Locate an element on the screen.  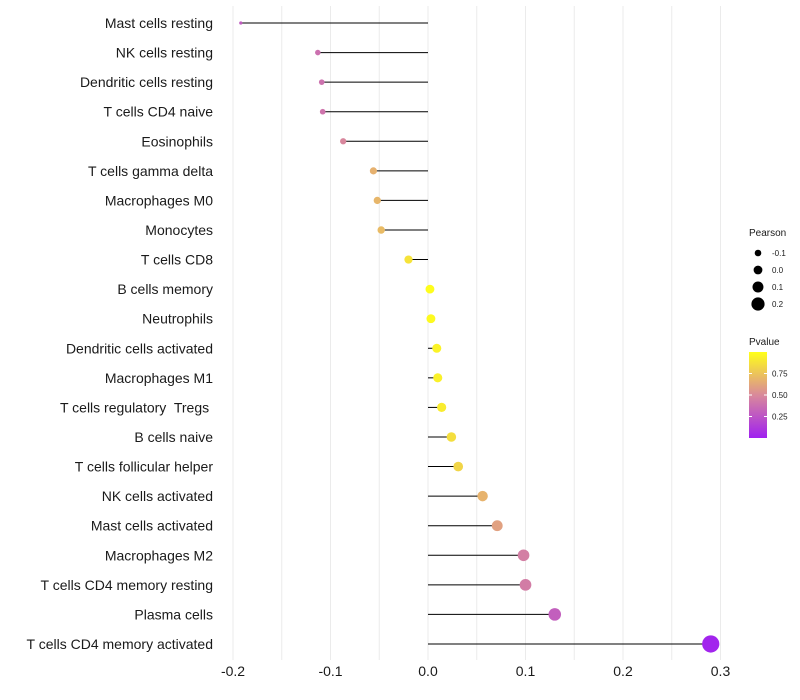
x-tick-label: -0.1 is located at coordinates (330, 671).